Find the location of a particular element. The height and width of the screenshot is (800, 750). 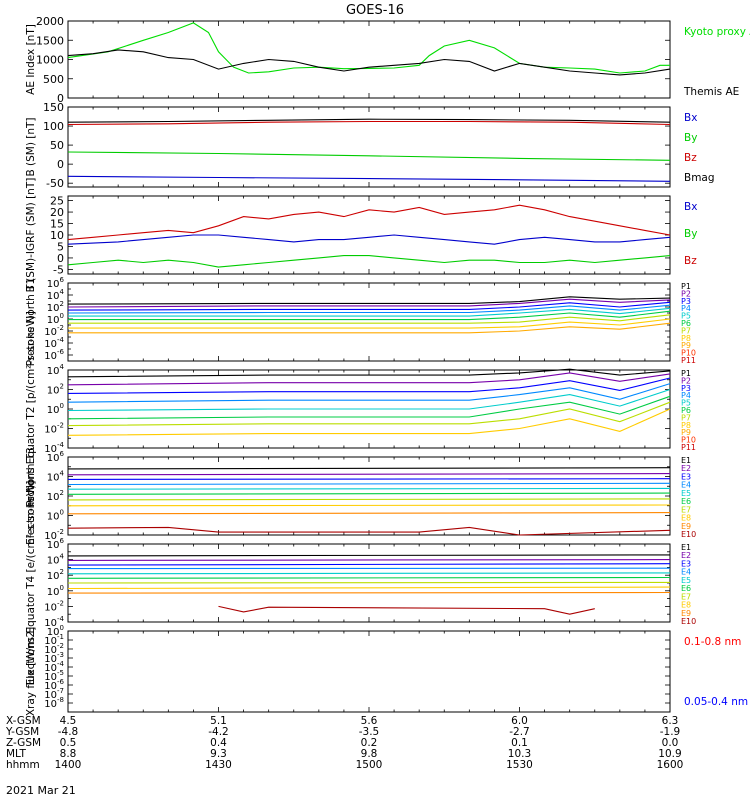

ephemeris-value: 4.5 is located at coordinates (68, 721).